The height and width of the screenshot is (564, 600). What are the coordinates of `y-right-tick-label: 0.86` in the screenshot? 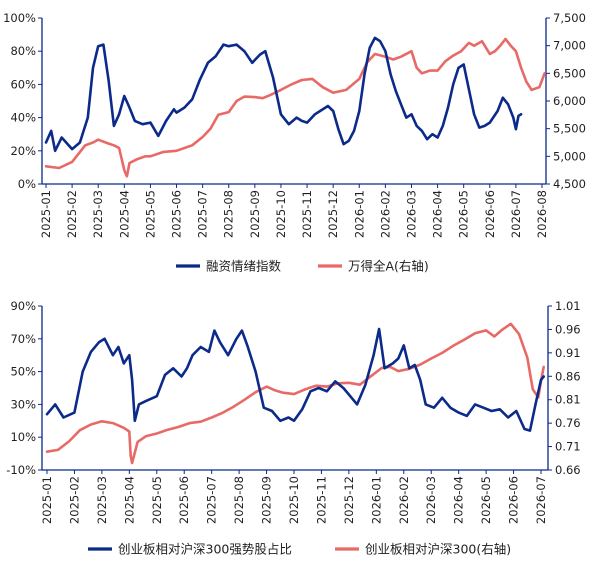 It's located at (568, 376).